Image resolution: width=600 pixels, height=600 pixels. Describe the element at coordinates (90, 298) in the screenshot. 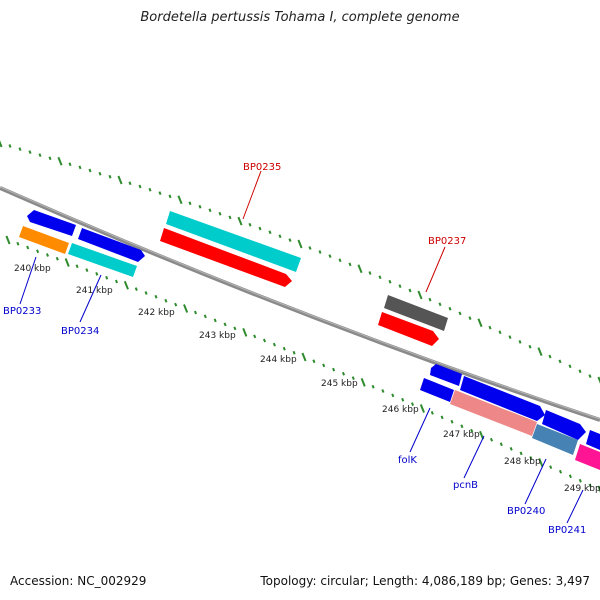

I see `leader-line-bp0234` at that location.